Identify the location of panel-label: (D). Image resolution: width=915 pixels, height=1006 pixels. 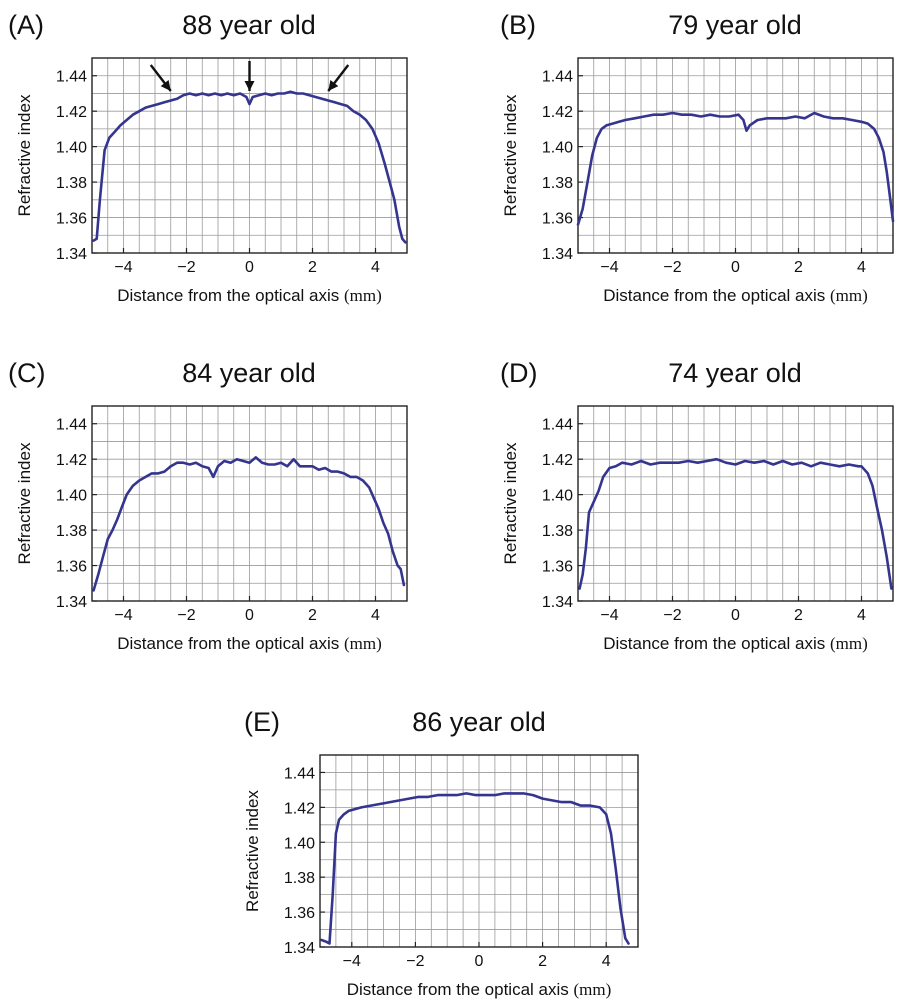
(518, 373).